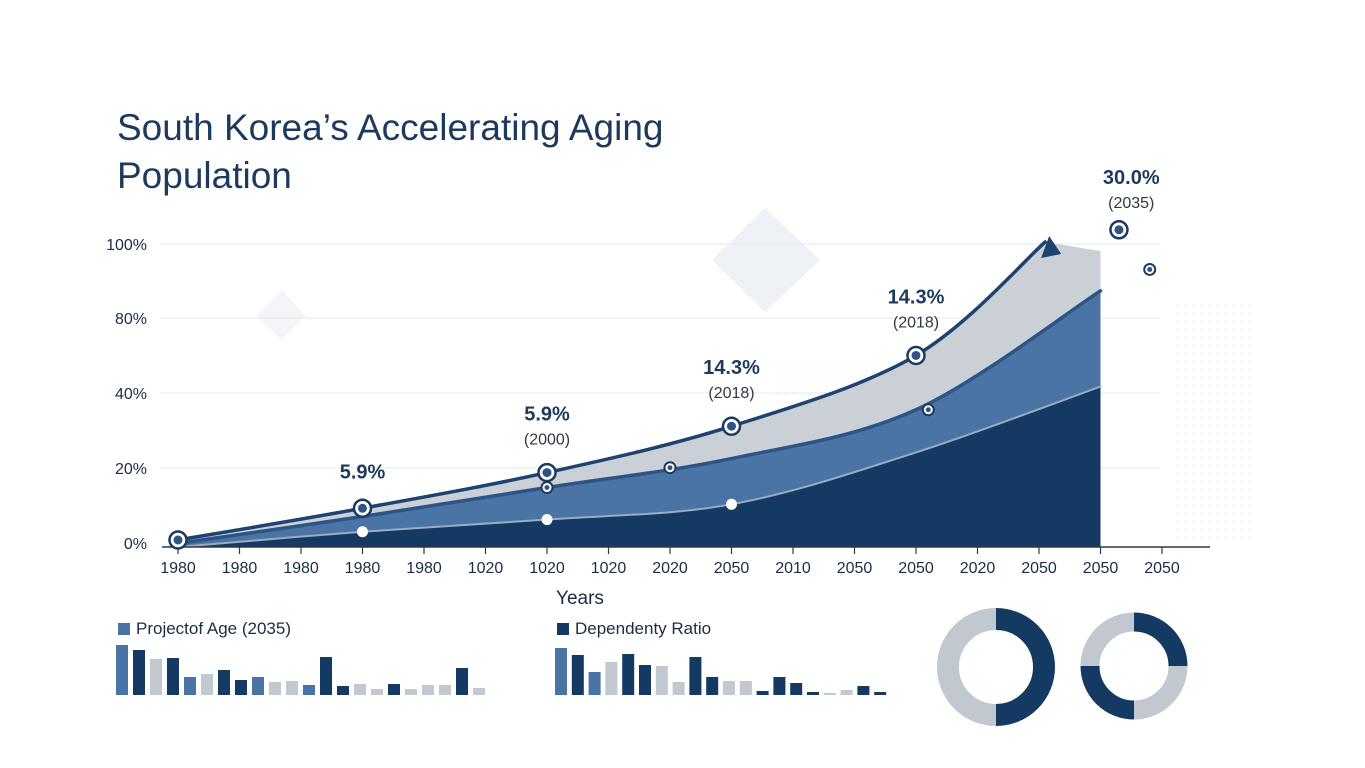  I want to click on title-line-2: Population, so click(204, 175).